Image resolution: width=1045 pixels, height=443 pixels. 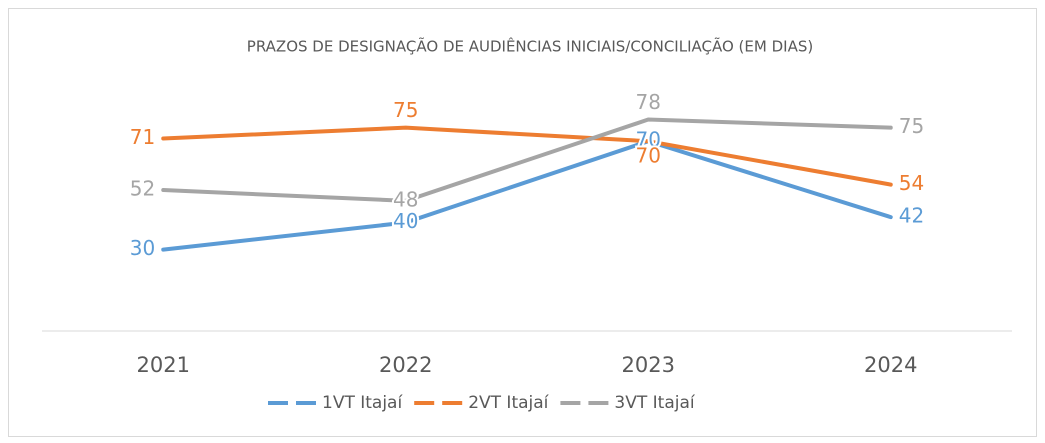 What do you see at coordinates (142, 189) in the screenshot?
I see `data-label: 52` at bounding box center [142, 189].